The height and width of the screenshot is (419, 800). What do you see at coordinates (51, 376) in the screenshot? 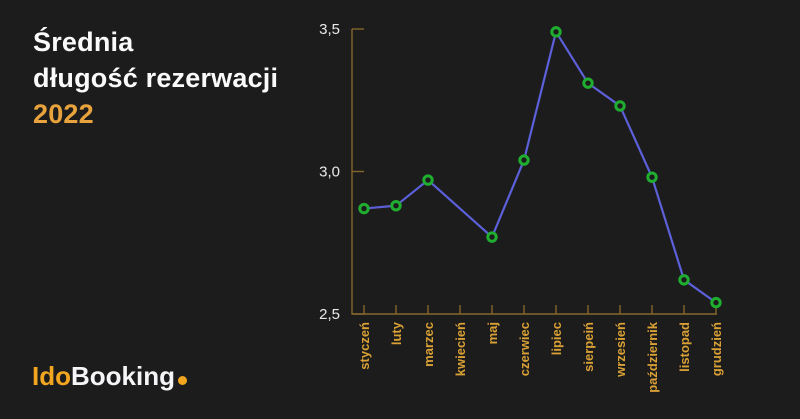
I see `logo-text-ido: Ido` at bounding box center [51, 376].